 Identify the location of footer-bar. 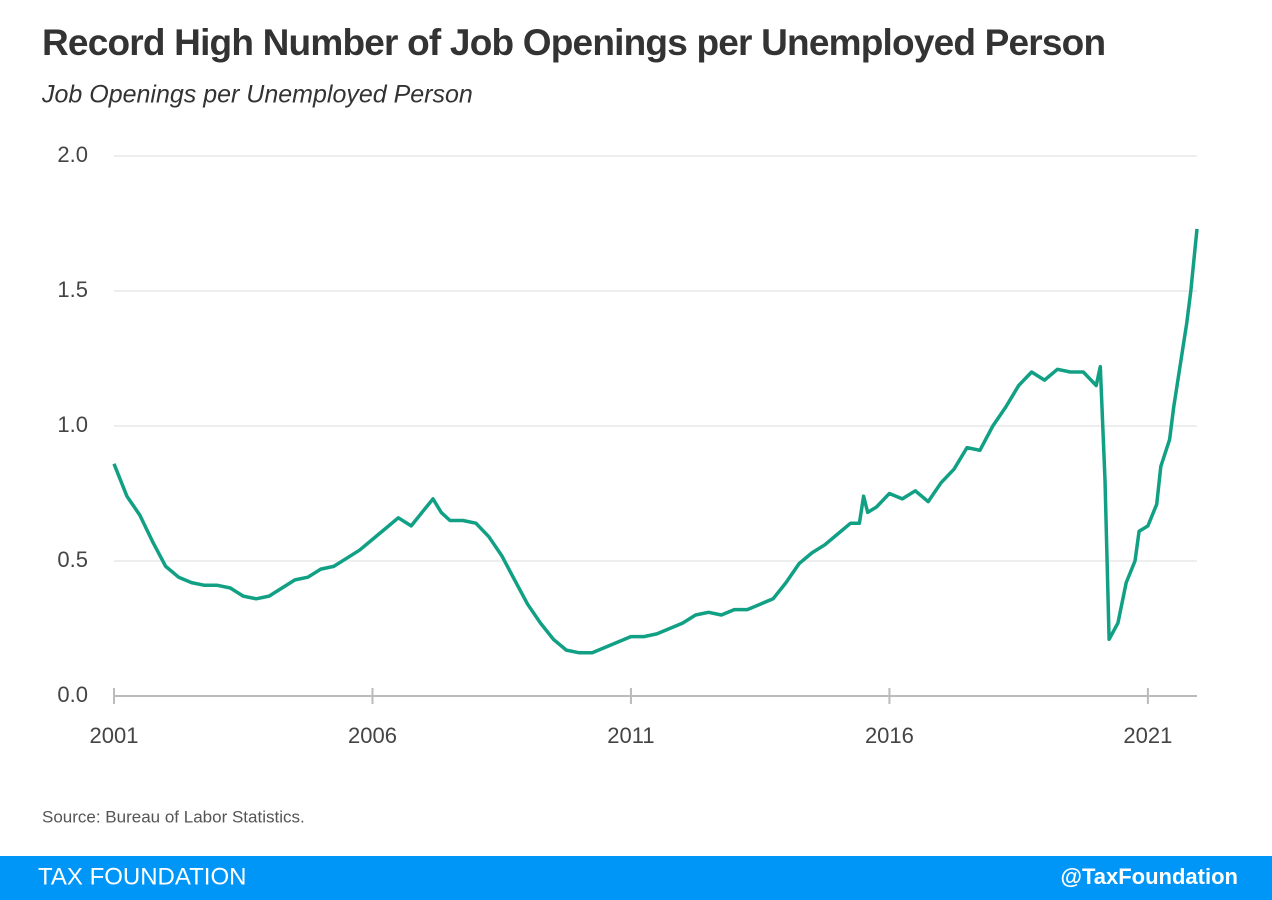
(636, 878).